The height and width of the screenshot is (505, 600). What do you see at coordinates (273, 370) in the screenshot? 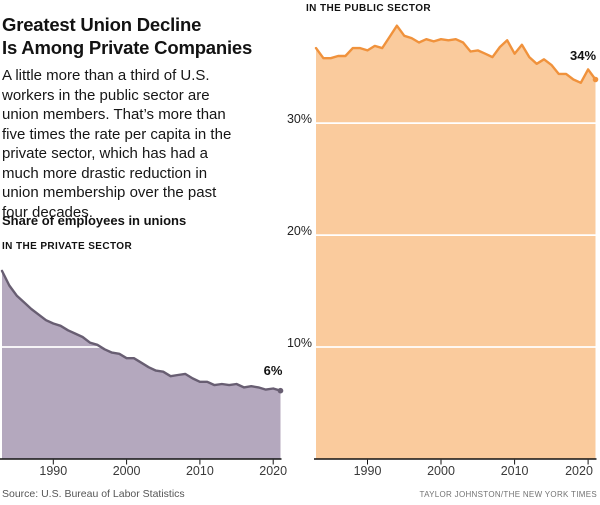
I see `private-end-value-label: 6%` at bounding box center [273, 370].